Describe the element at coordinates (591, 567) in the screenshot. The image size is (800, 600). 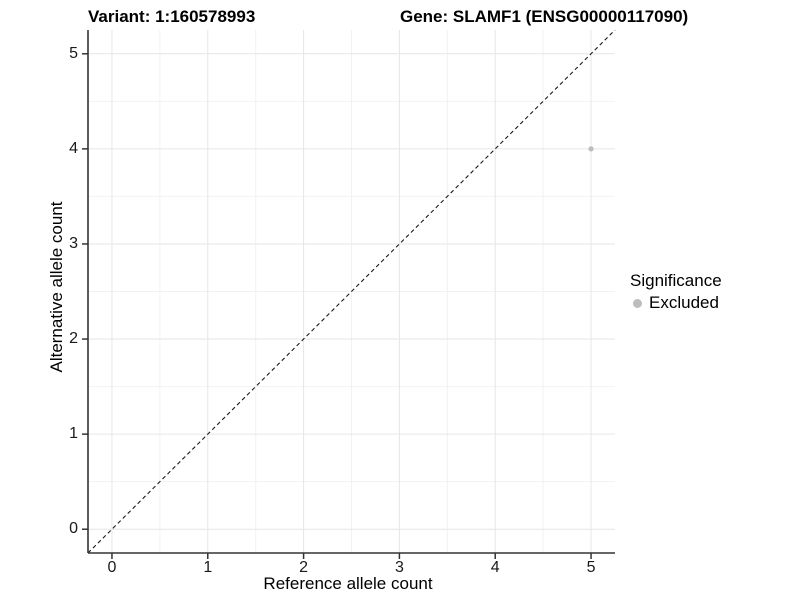
I see `x-tick-label: 5` at that location.